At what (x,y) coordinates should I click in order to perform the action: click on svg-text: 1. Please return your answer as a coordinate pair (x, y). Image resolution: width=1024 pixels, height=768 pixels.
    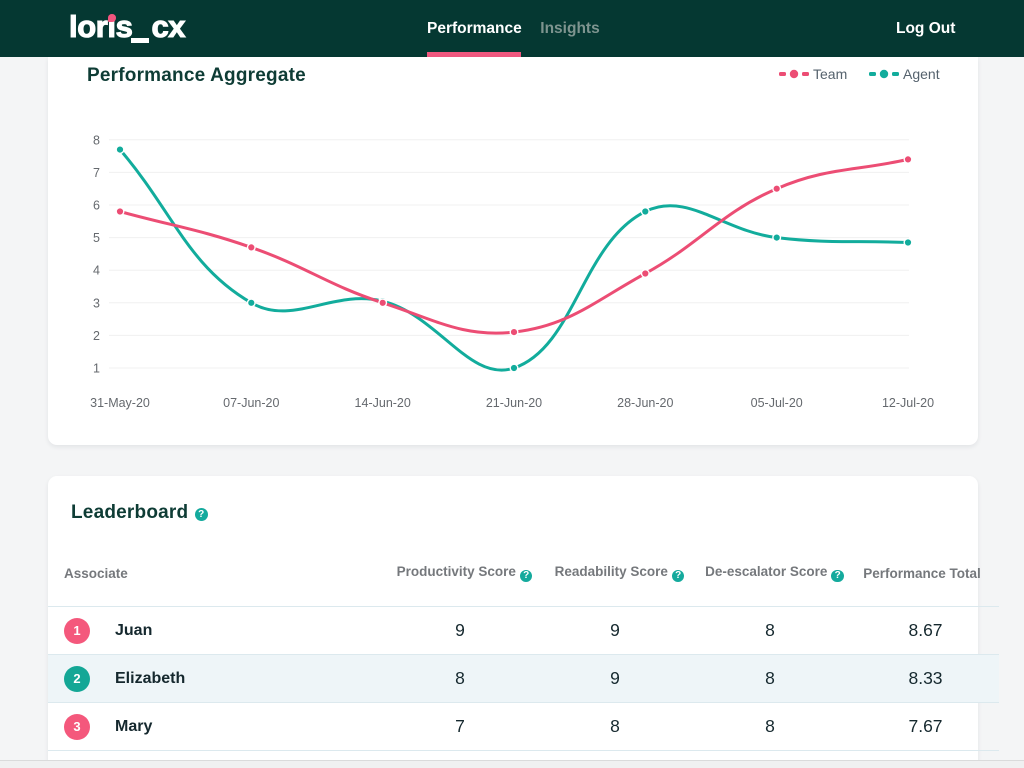
    Looking at the image, I should click on (96, 369).